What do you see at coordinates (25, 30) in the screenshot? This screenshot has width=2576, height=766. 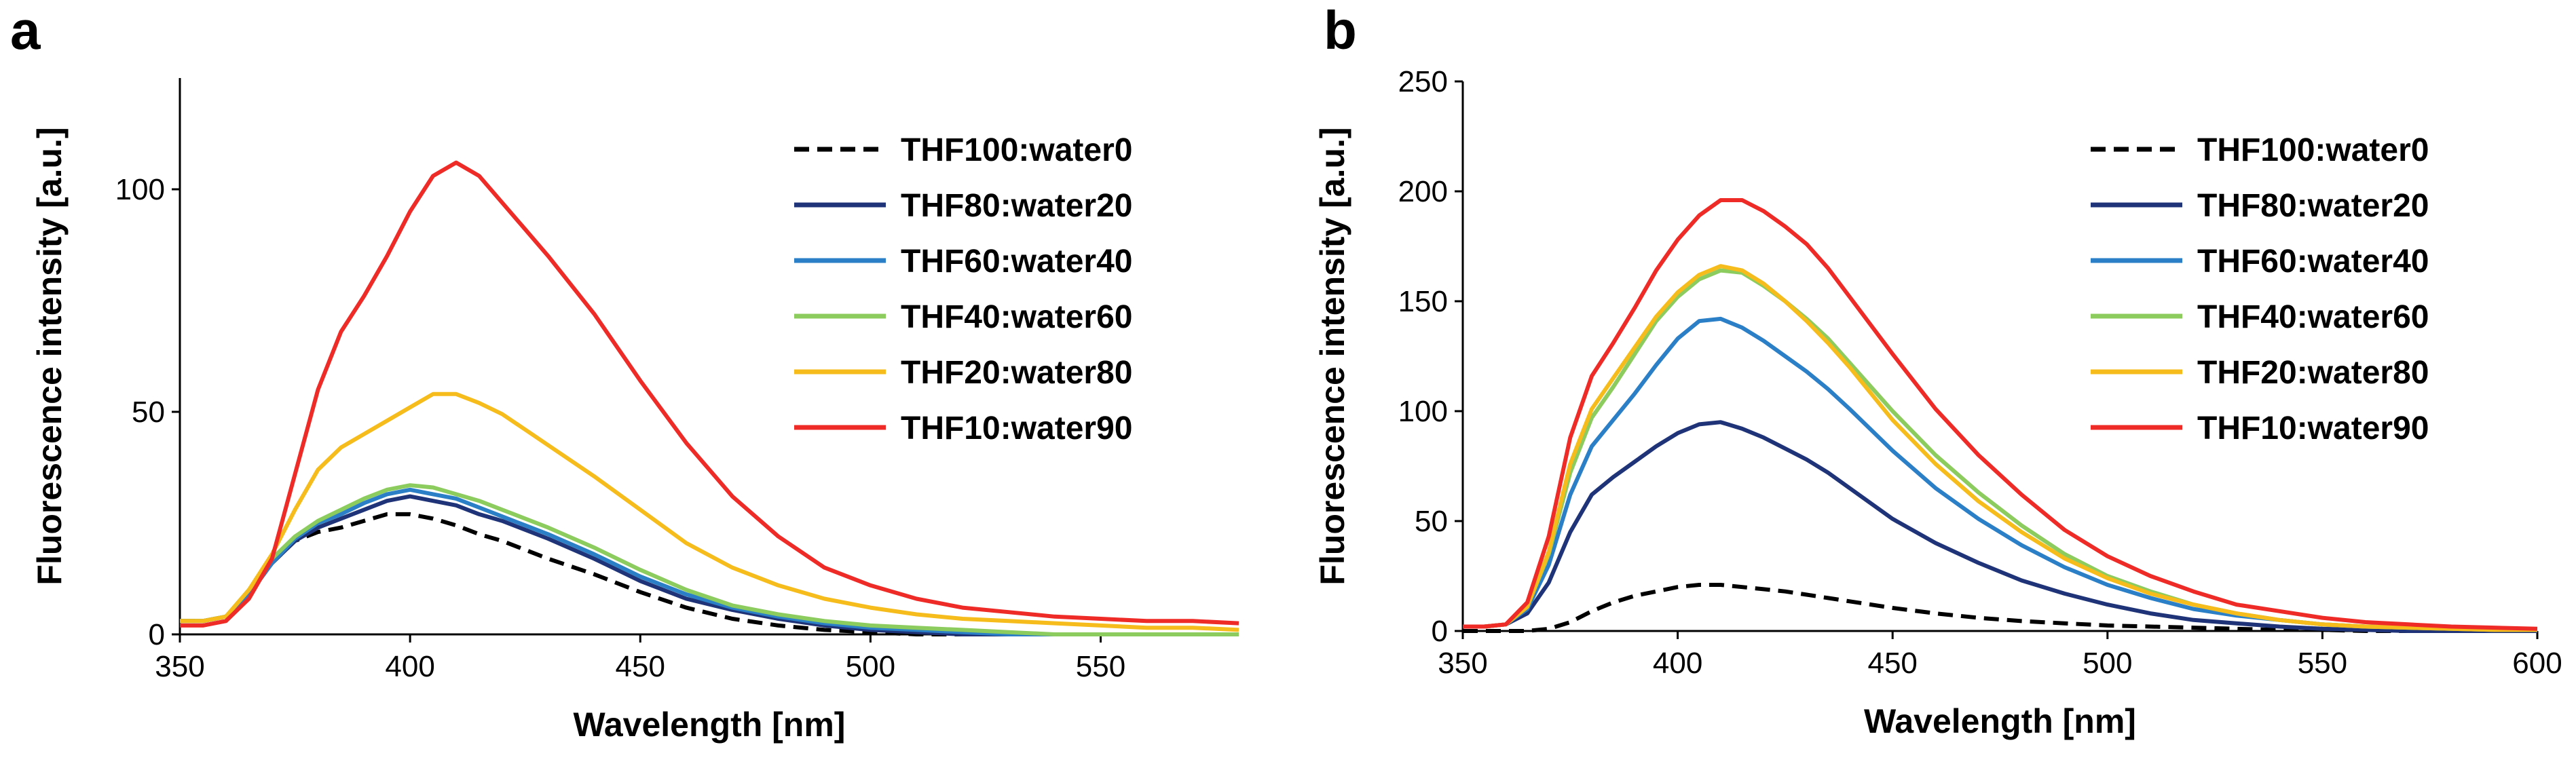 I see `panel-label-a: a` at bounding box center [25, 30].